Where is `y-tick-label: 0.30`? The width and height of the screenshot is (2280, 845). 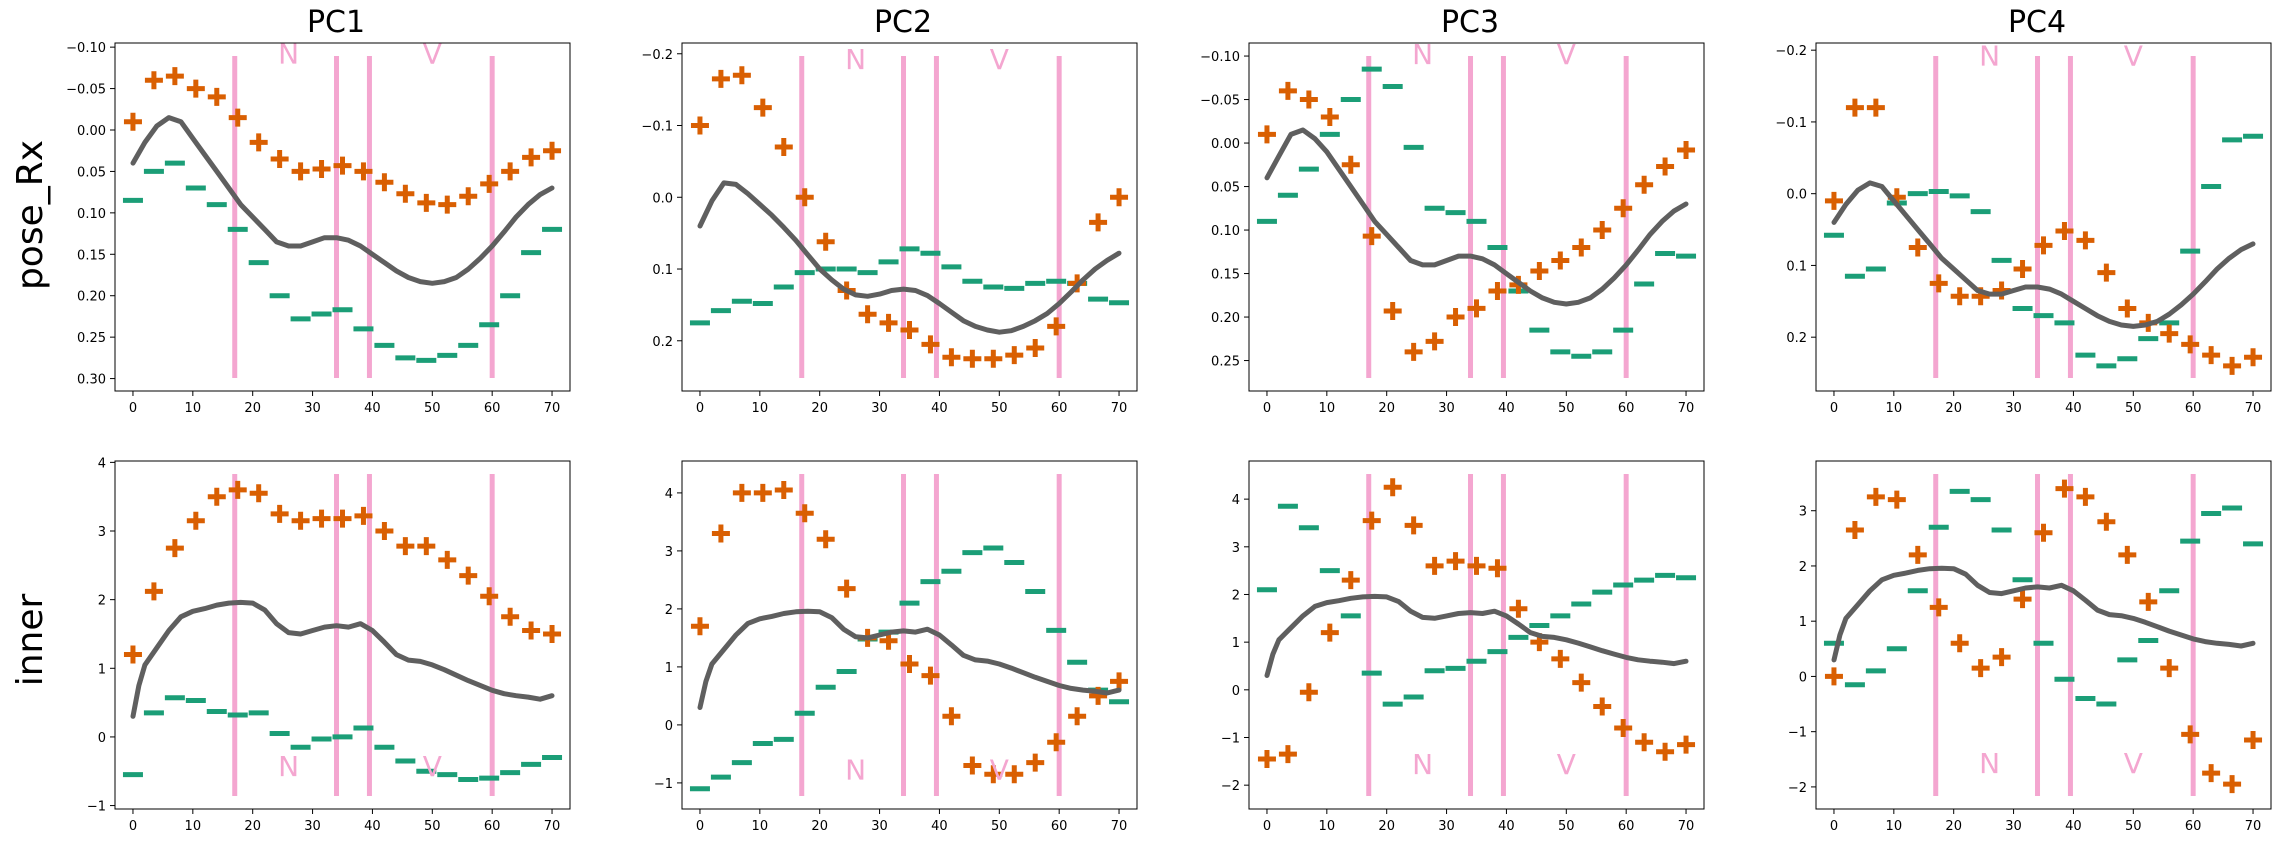 y-tick-label: 0.30 is located at coordinates (91, 380).